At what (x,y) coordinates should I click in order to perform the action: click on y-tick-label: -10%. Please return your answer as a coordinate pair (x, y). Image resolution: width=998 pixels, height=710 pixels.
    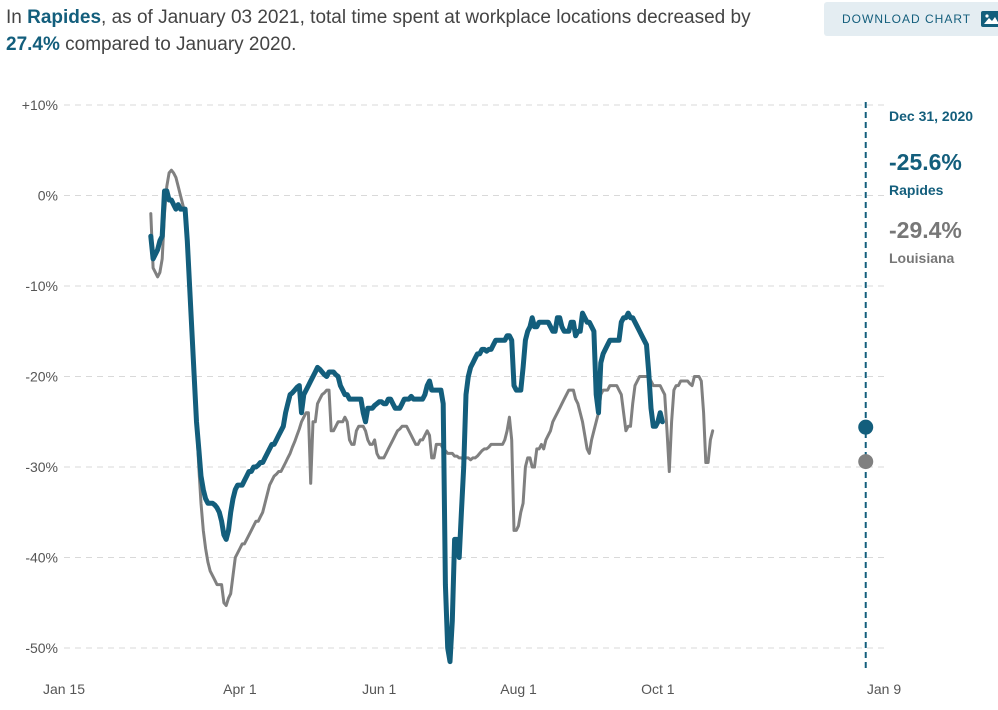
    Looking at the image, I should click on (41, 286).